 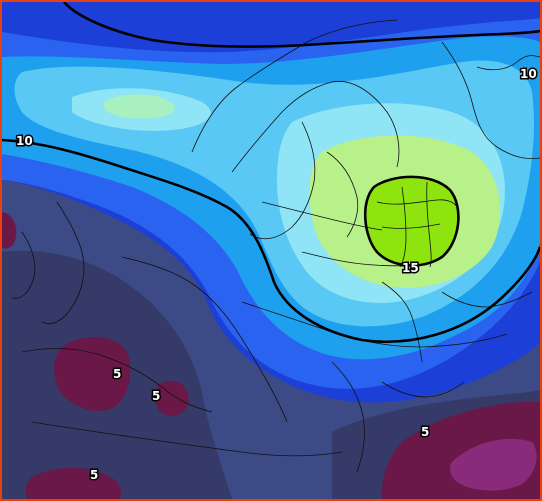 What do you see at coordinates (417, 224) in the screenshot?
I see `core-borders` at bounding box center [417, 224].